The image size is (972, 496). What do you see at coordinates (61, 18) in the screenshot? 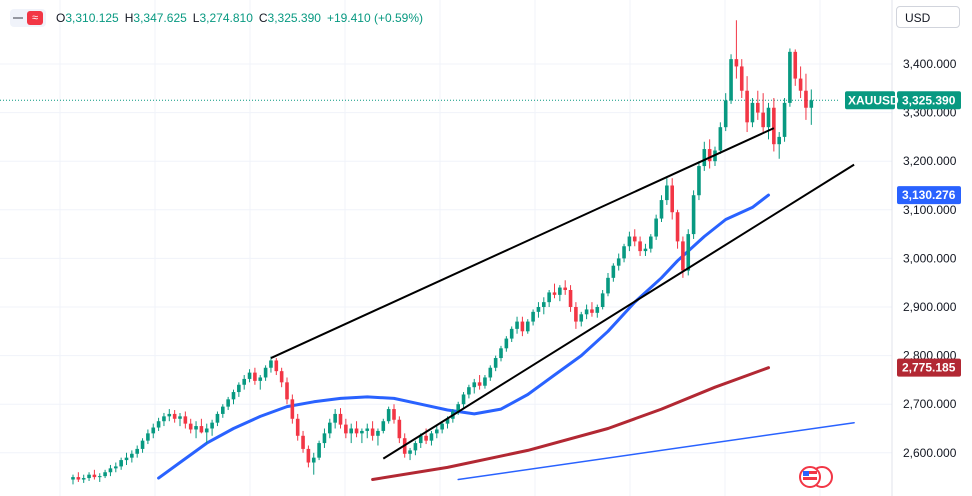
I see `open-label: O` at bounding box center [61, 18].